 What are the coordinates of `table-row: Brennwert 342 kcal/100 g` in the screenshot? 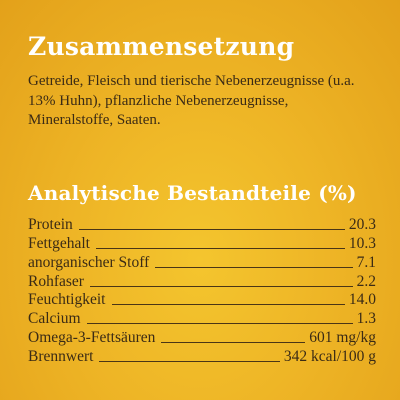 It's located at (202, 356).